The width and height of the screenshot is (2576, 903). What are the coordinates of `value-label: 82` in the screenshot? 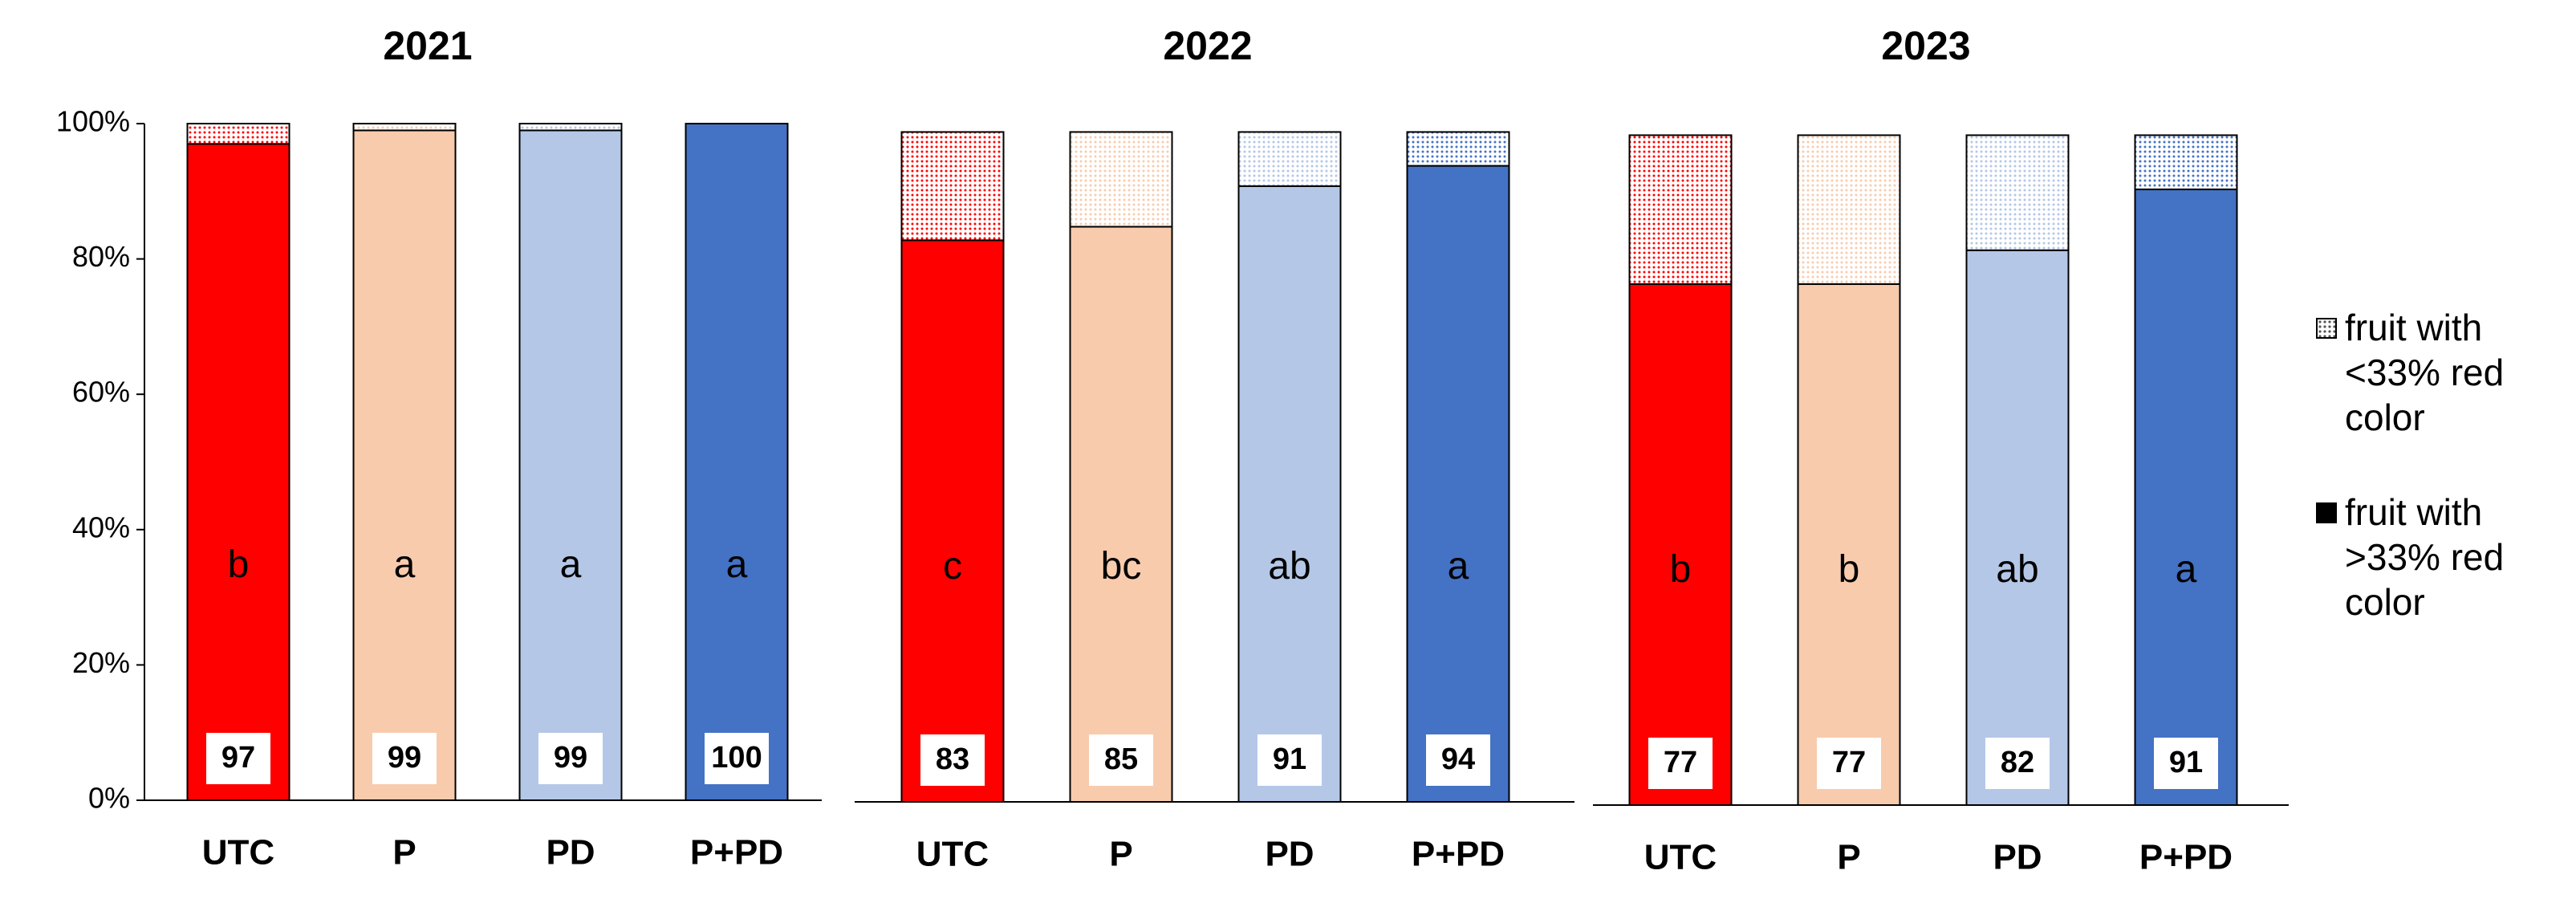 It's located at (2017, 762).